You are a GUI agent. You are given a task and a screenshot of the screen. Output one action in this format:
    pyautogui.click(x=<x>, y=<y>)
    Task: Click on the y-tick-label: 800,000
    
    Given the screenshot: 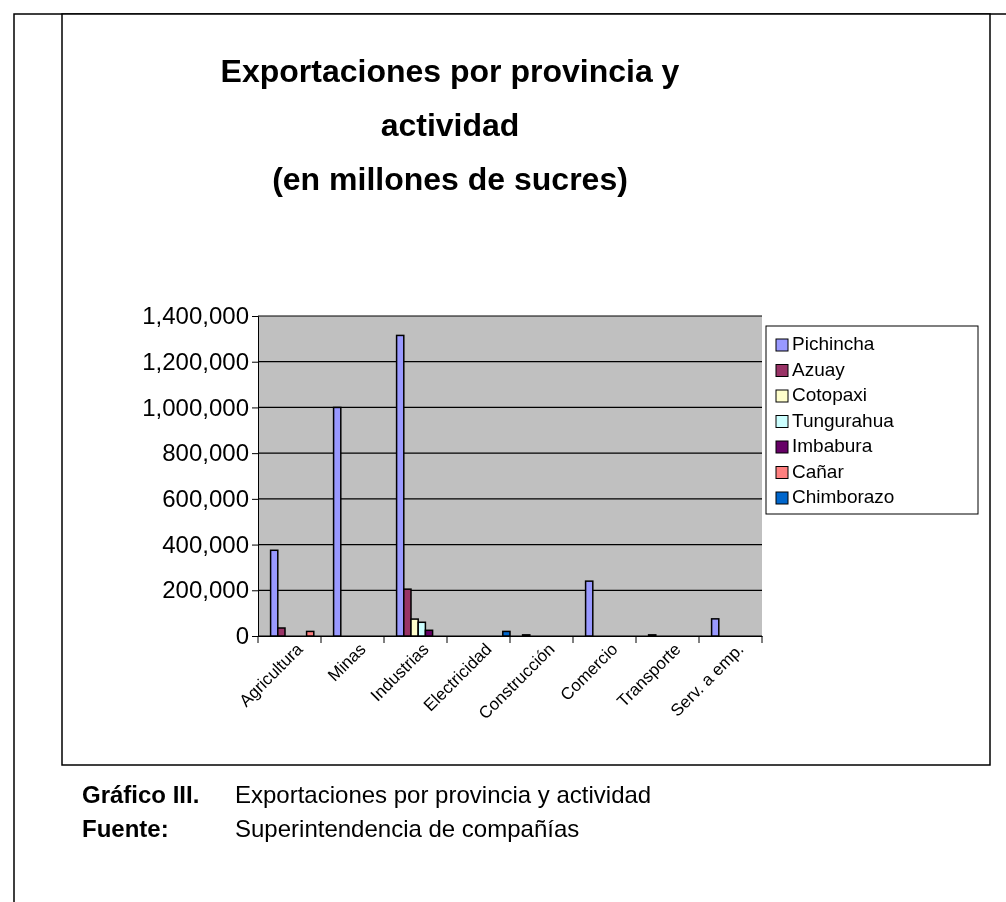 What is the action you would take?
    pyautogui.click(x=205, y=453)
    